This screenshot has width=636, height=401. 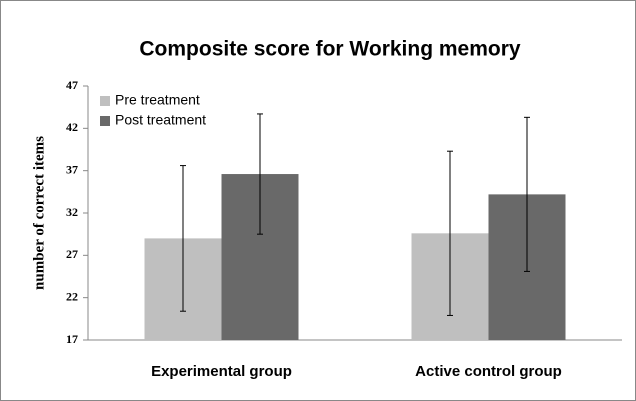 What do you see at coordinates (160, 120) in the screenshot?
I see `legend-label: Post treatment` at bounding box center [160, 120].